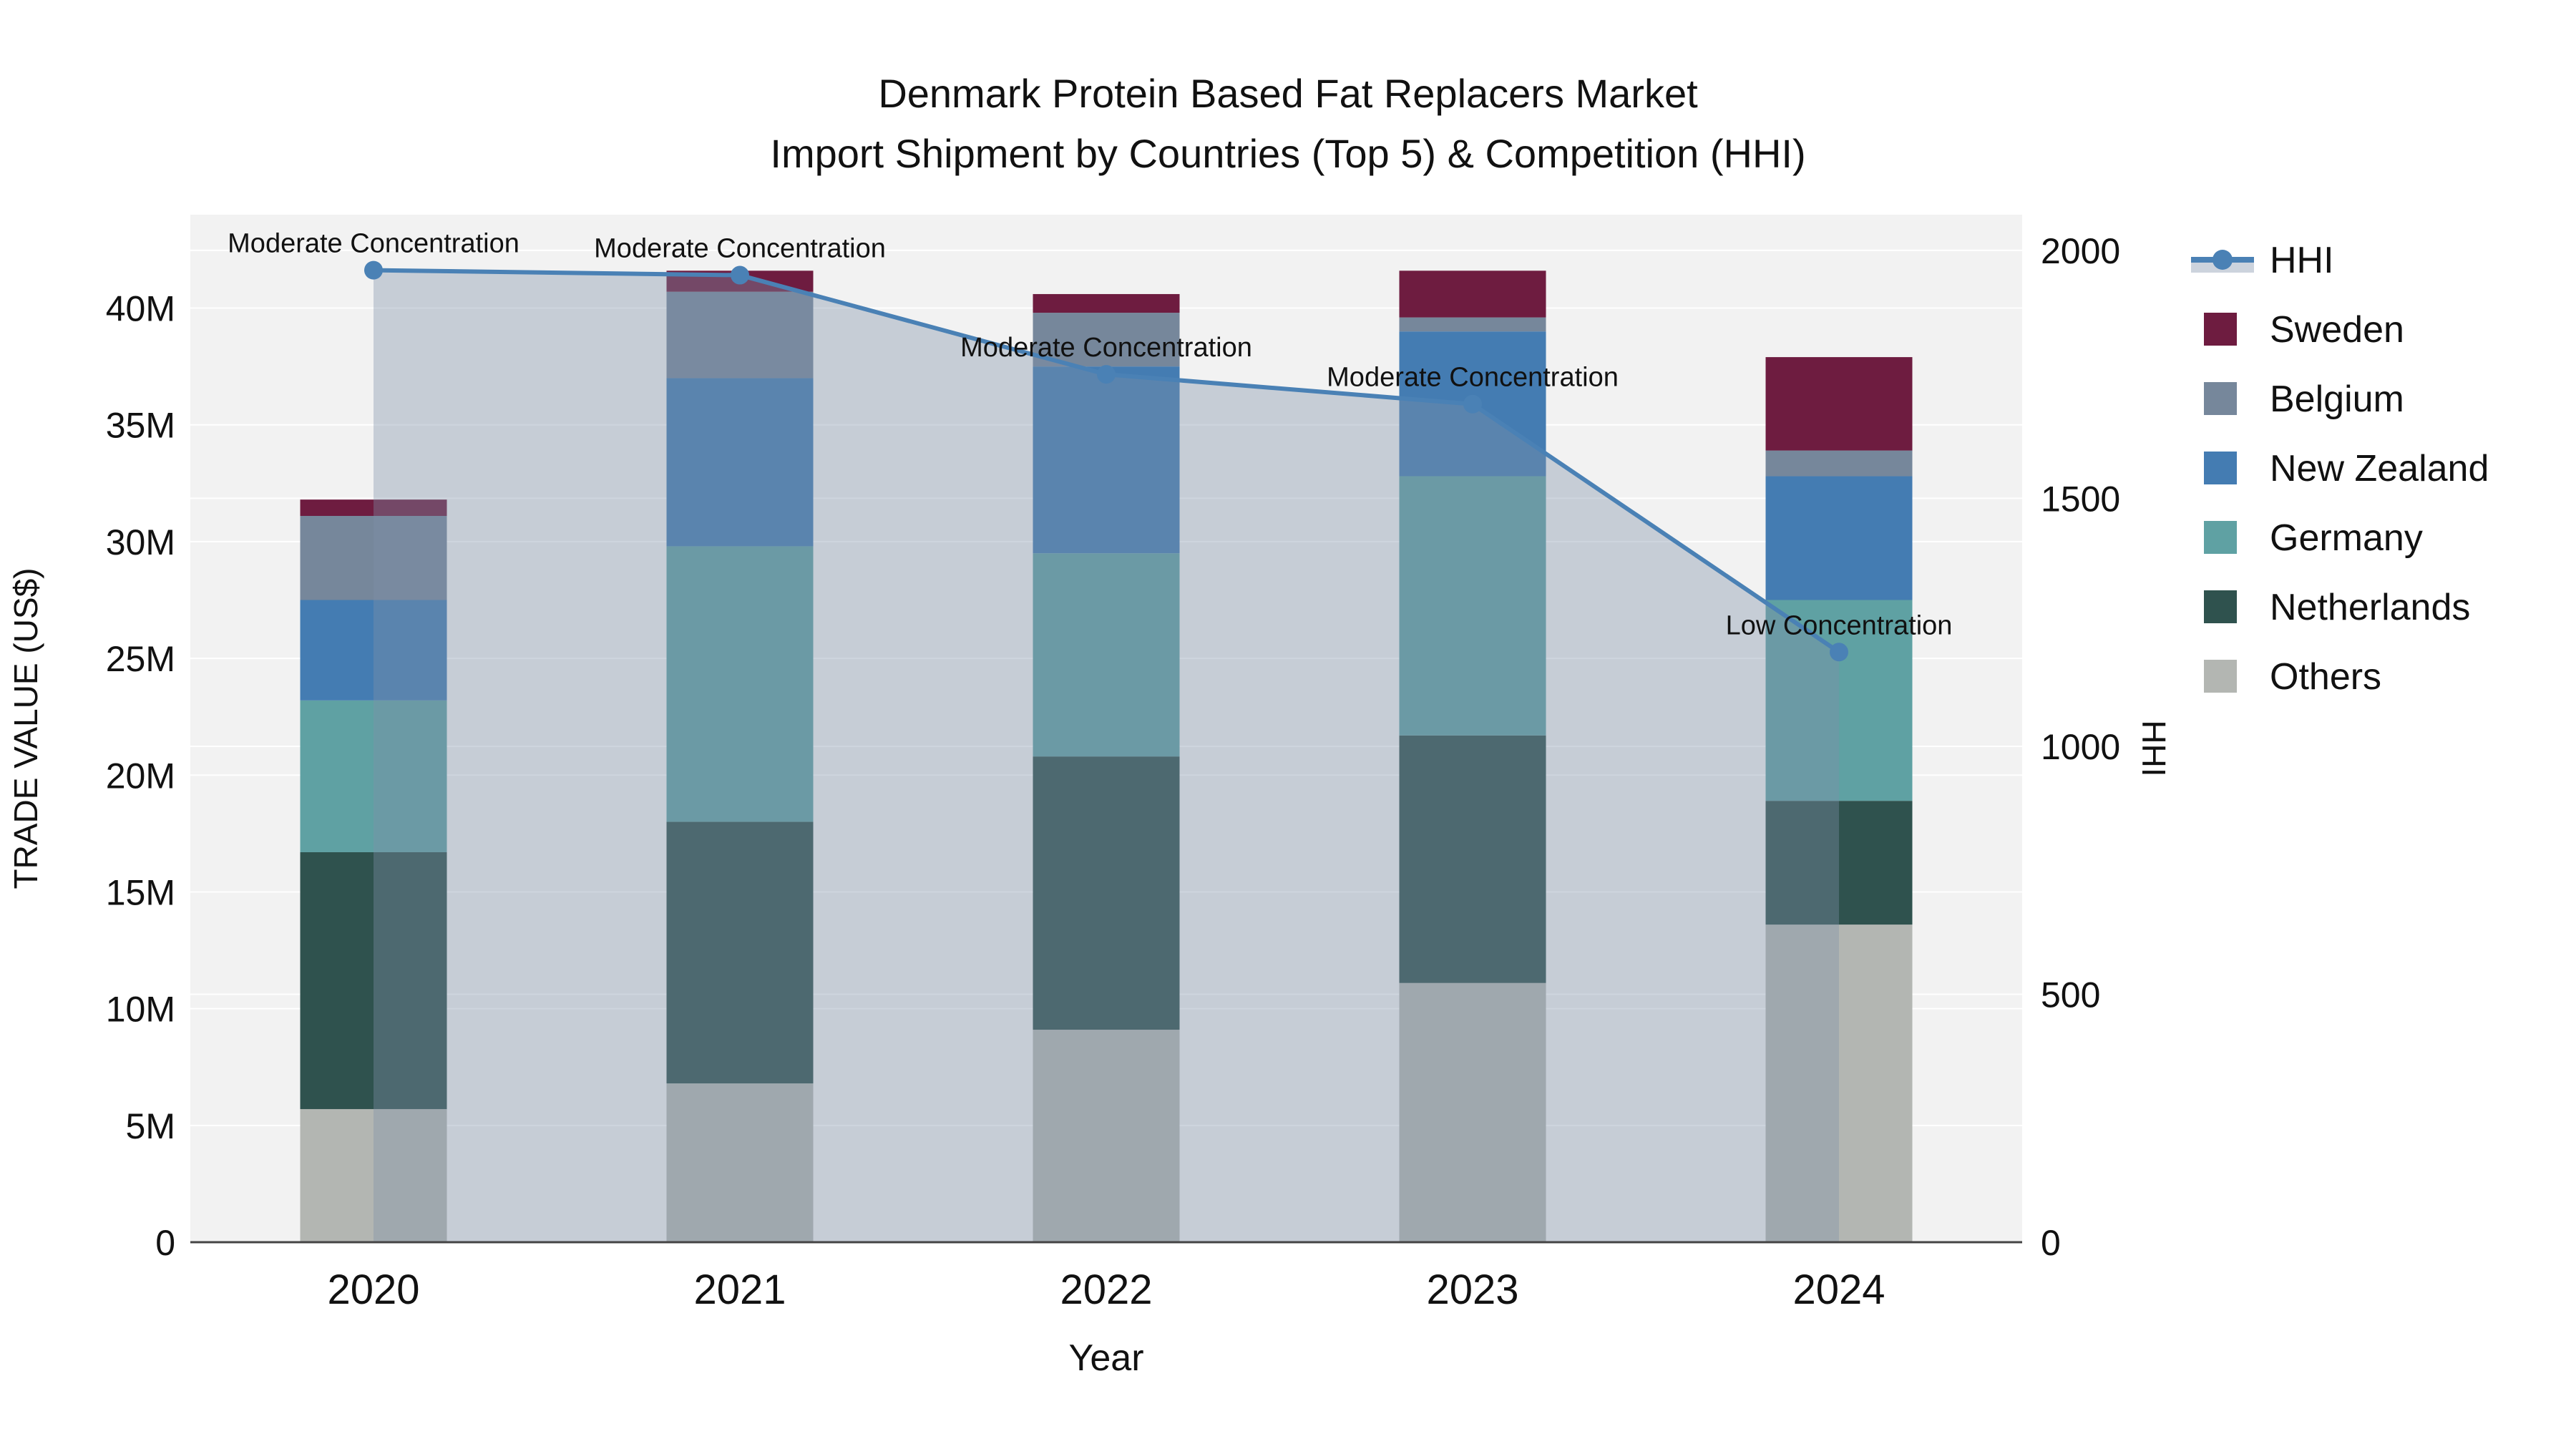  What do you see at coordinates (373, 650) in the screenshot?
I see `bar-segment-new-zealand-2020` at bounding box center [373, 650].